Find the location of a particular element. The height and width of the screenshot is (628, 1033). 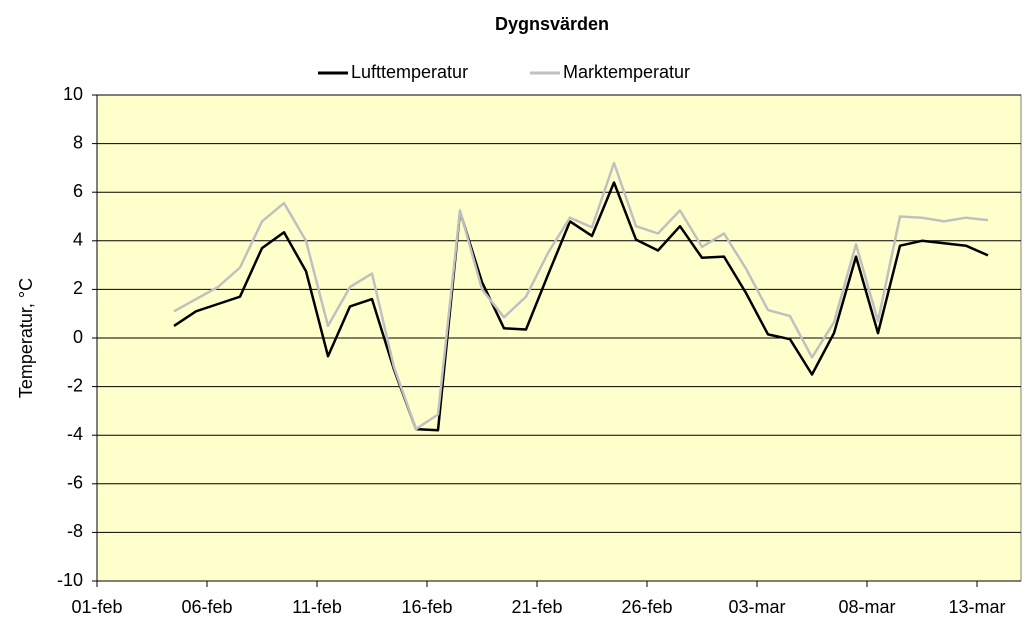

y-tick-label: -10 is located at coordinates (70, 580).